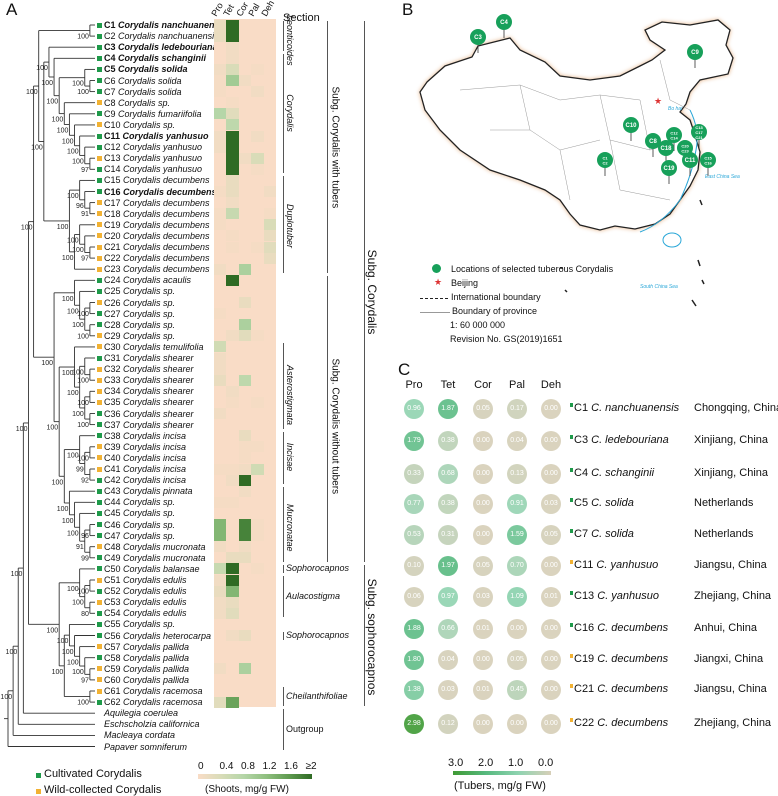 The image size is (778, 796). Describe the element at coordinates (147, 668) in the screenshot. I see `leaf-label: C59 Corydalis pallida` at that location.